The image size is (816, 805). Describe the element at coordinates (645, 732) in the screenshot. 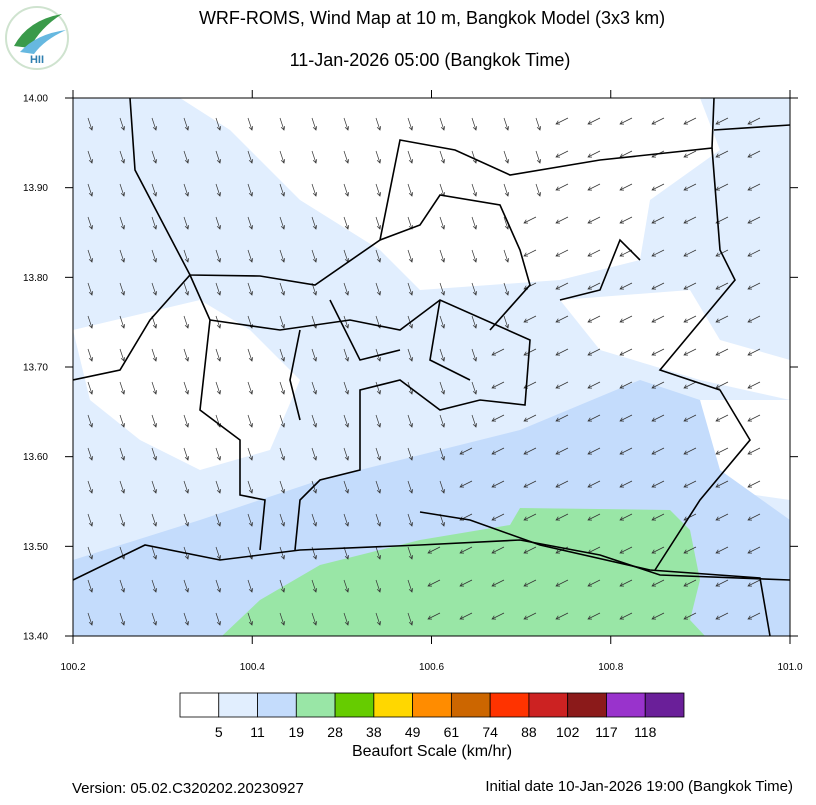

I see `colorbar-label: 118` at that location.